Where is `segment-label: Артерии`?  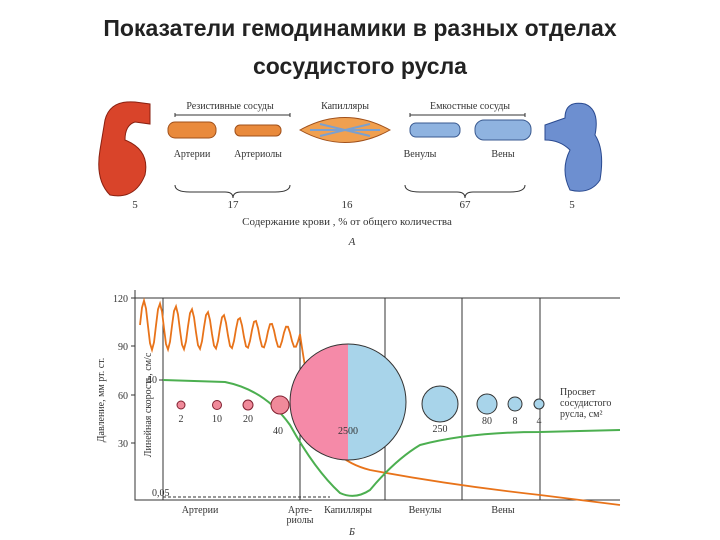 segment-label: Артерии is located at coordinates (200, 510).